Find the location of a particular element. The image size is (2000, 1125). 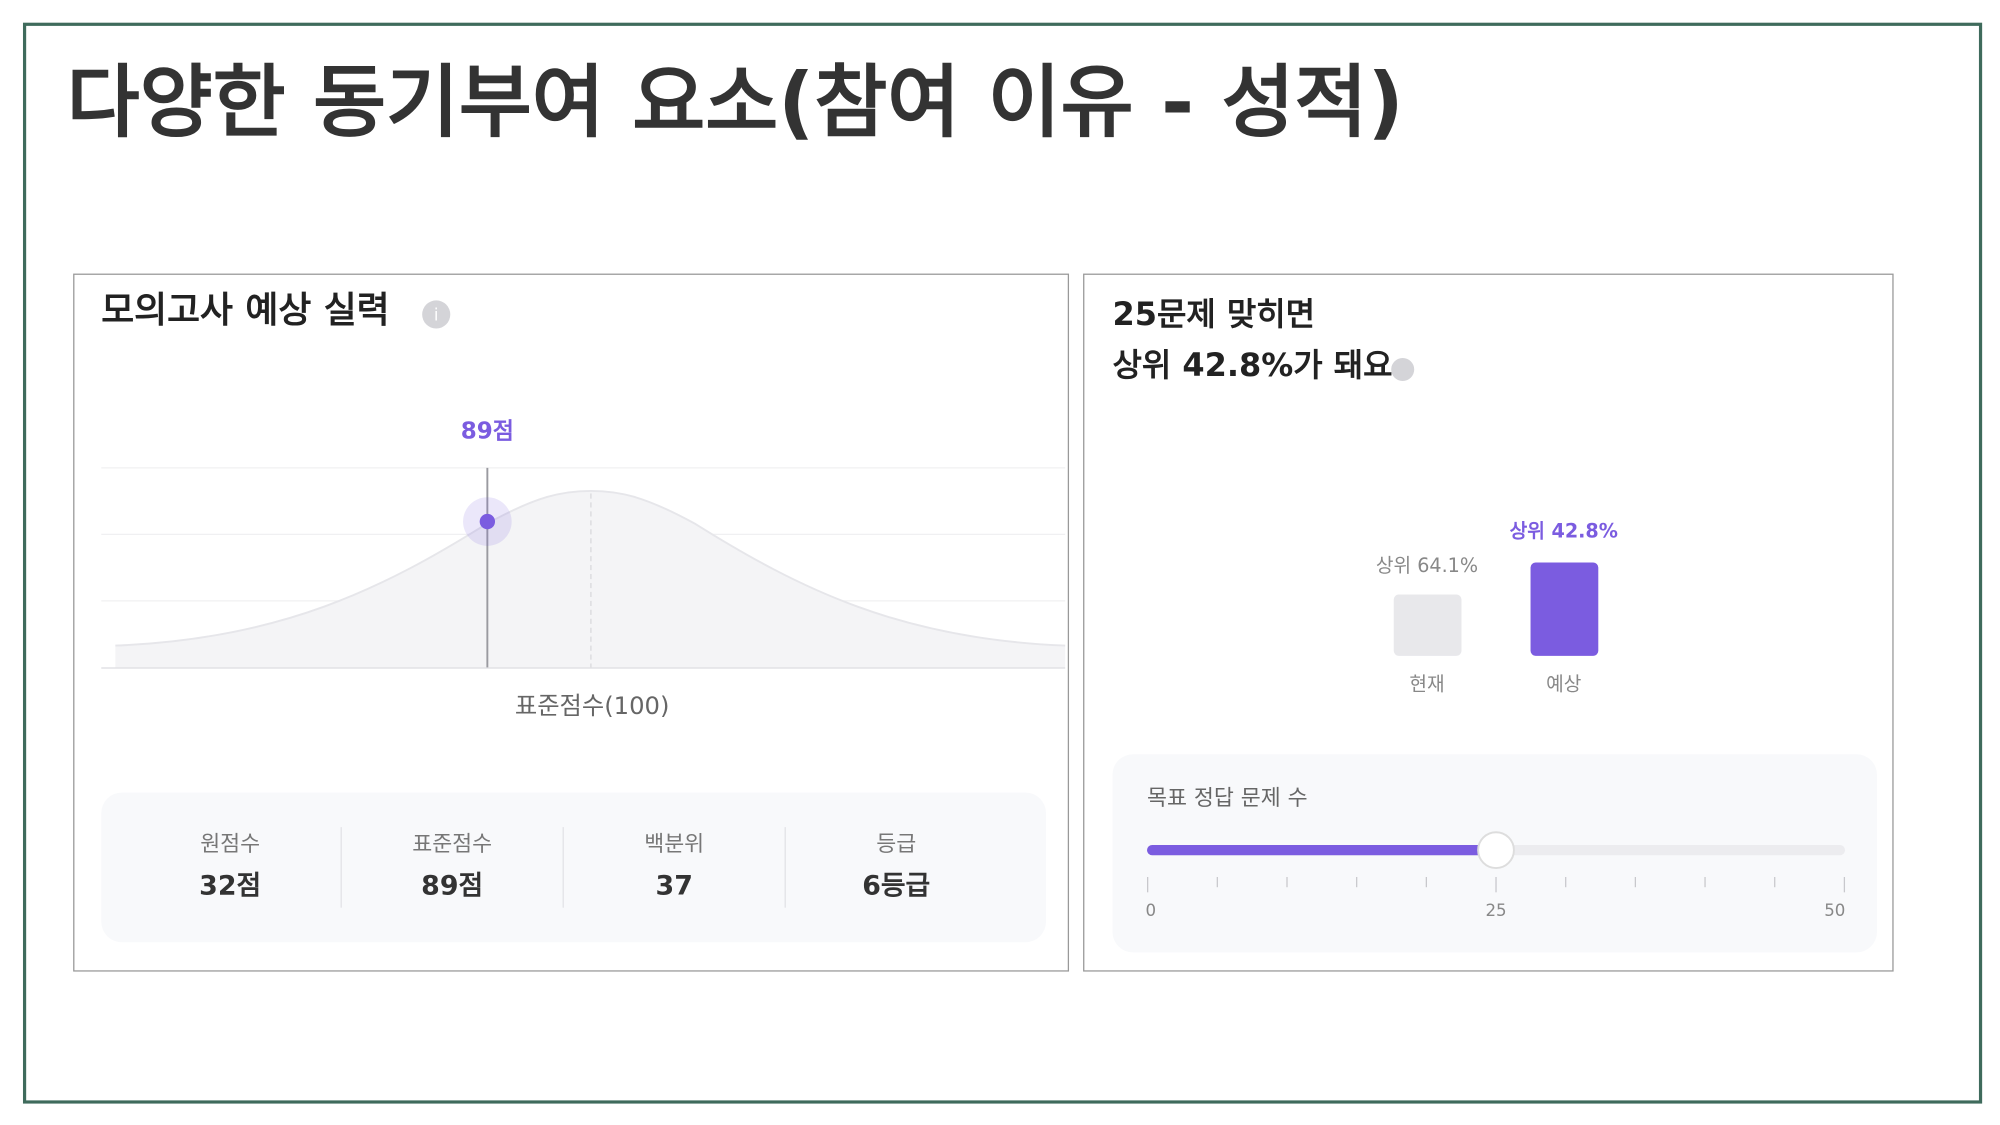

bar-label: 상위 42.8% is located at coordinates (1564, 530).